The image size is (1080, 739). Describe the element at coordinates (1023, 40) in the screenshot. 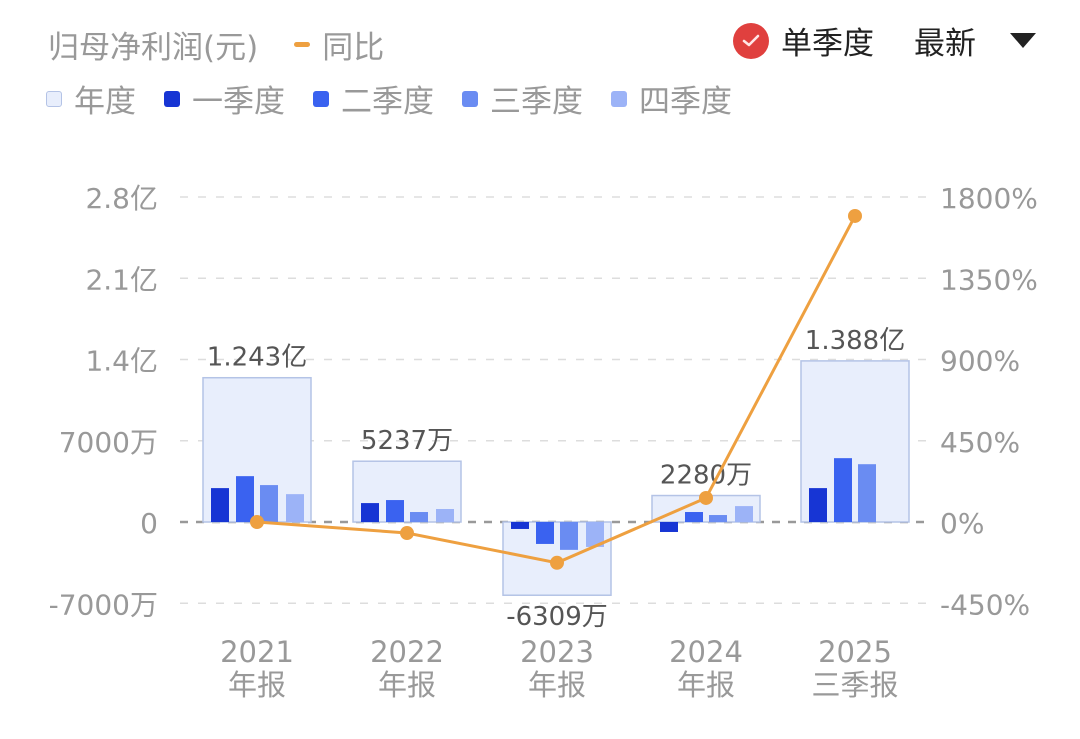

I see `chevron-down-icon` at that location.